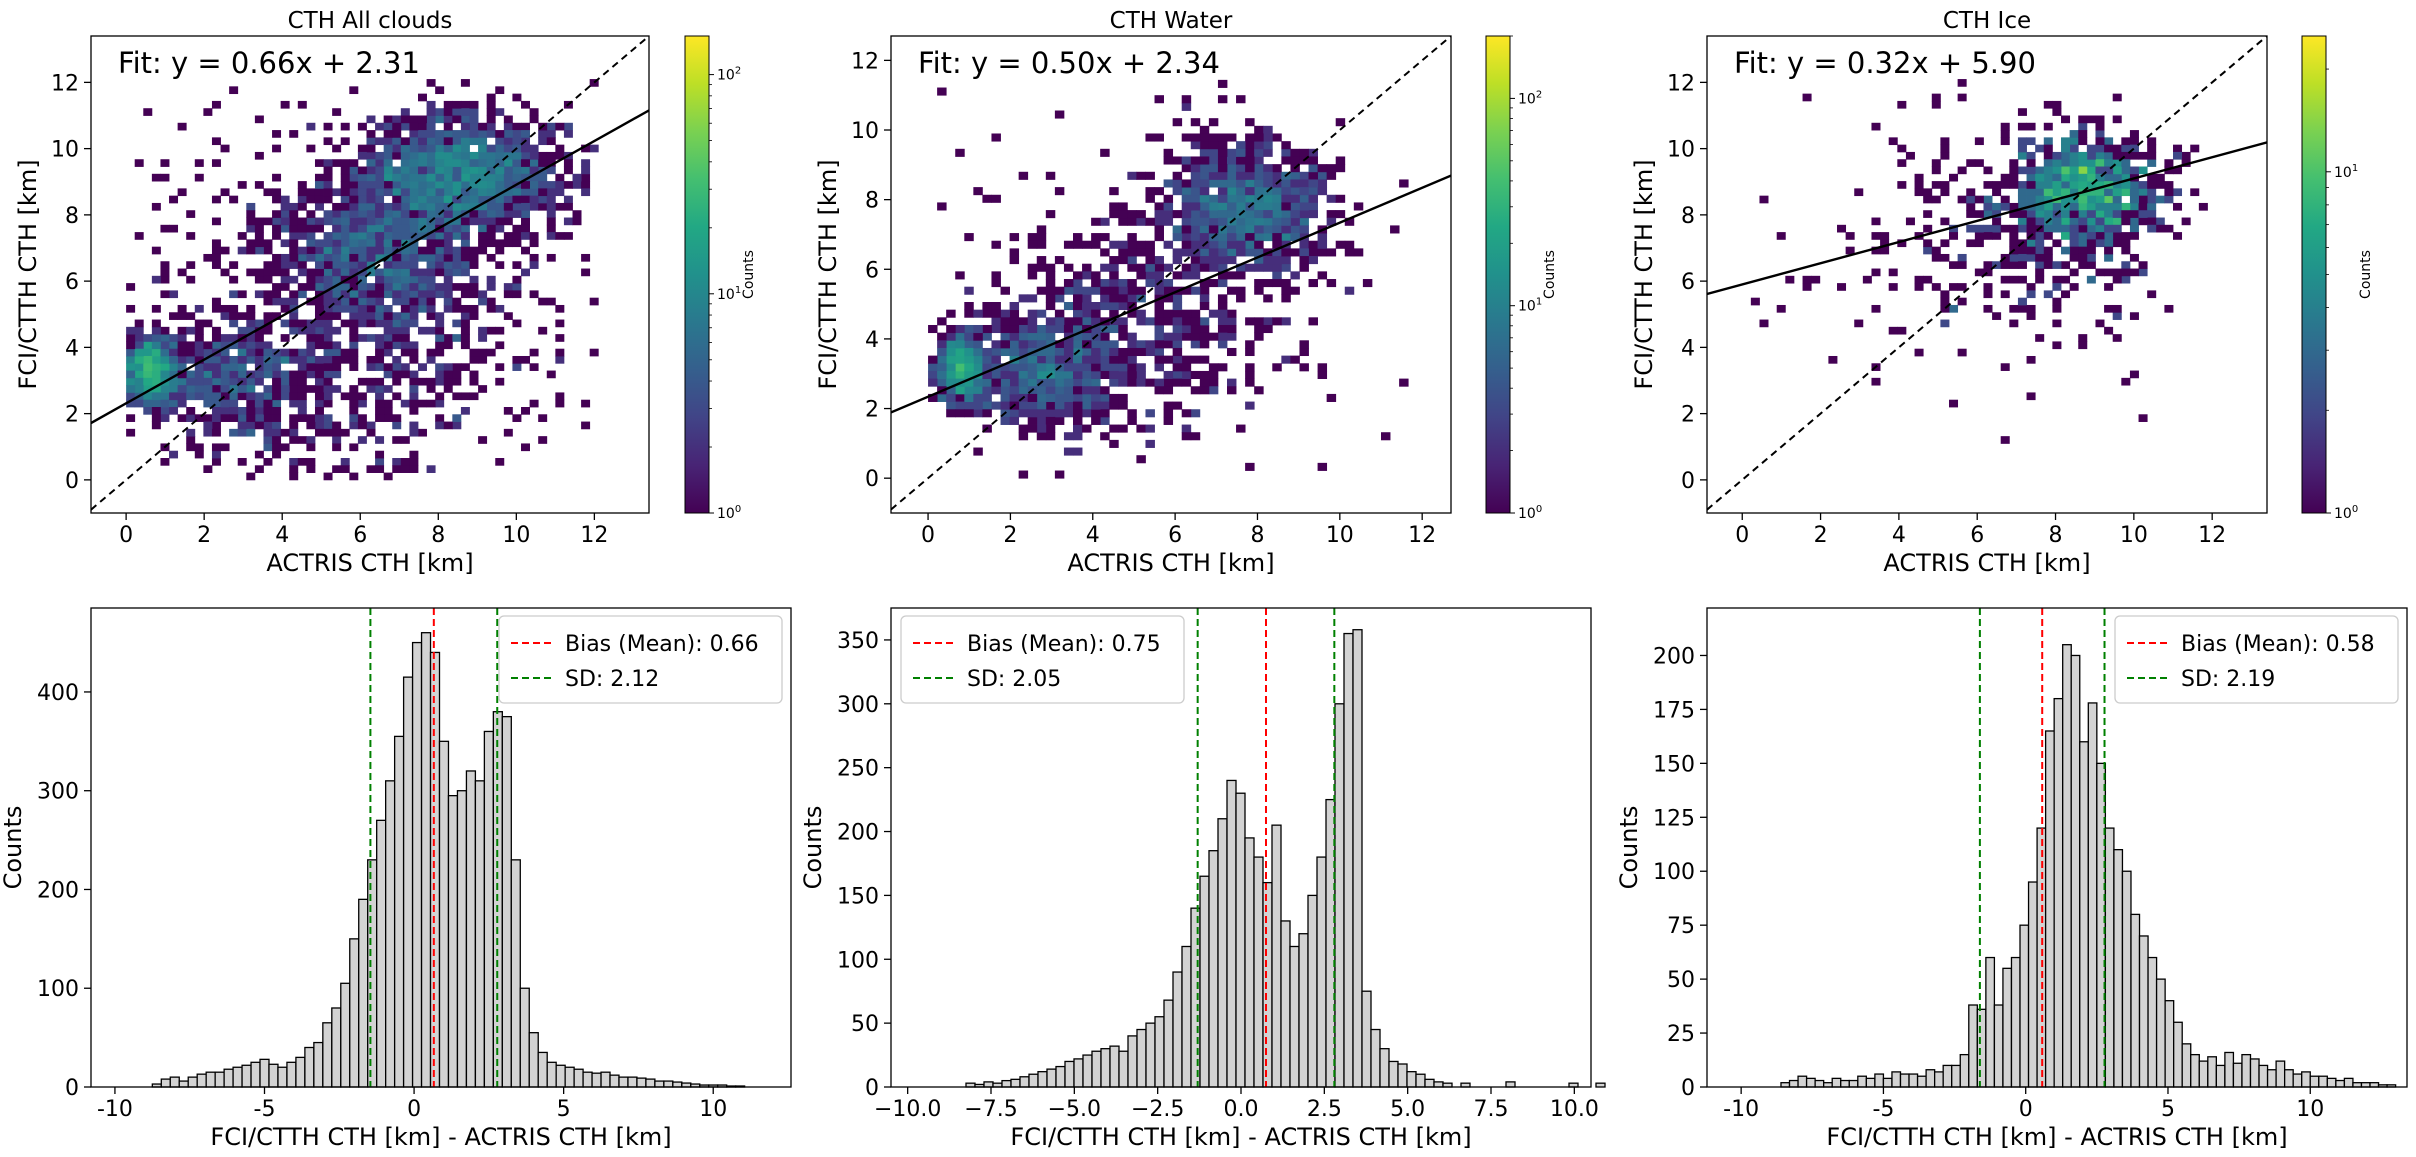 Image resolution: width=2416 pixels, height=1157 pixels. I want to click on chart-title: CTH All clouds, so click(370, 21).